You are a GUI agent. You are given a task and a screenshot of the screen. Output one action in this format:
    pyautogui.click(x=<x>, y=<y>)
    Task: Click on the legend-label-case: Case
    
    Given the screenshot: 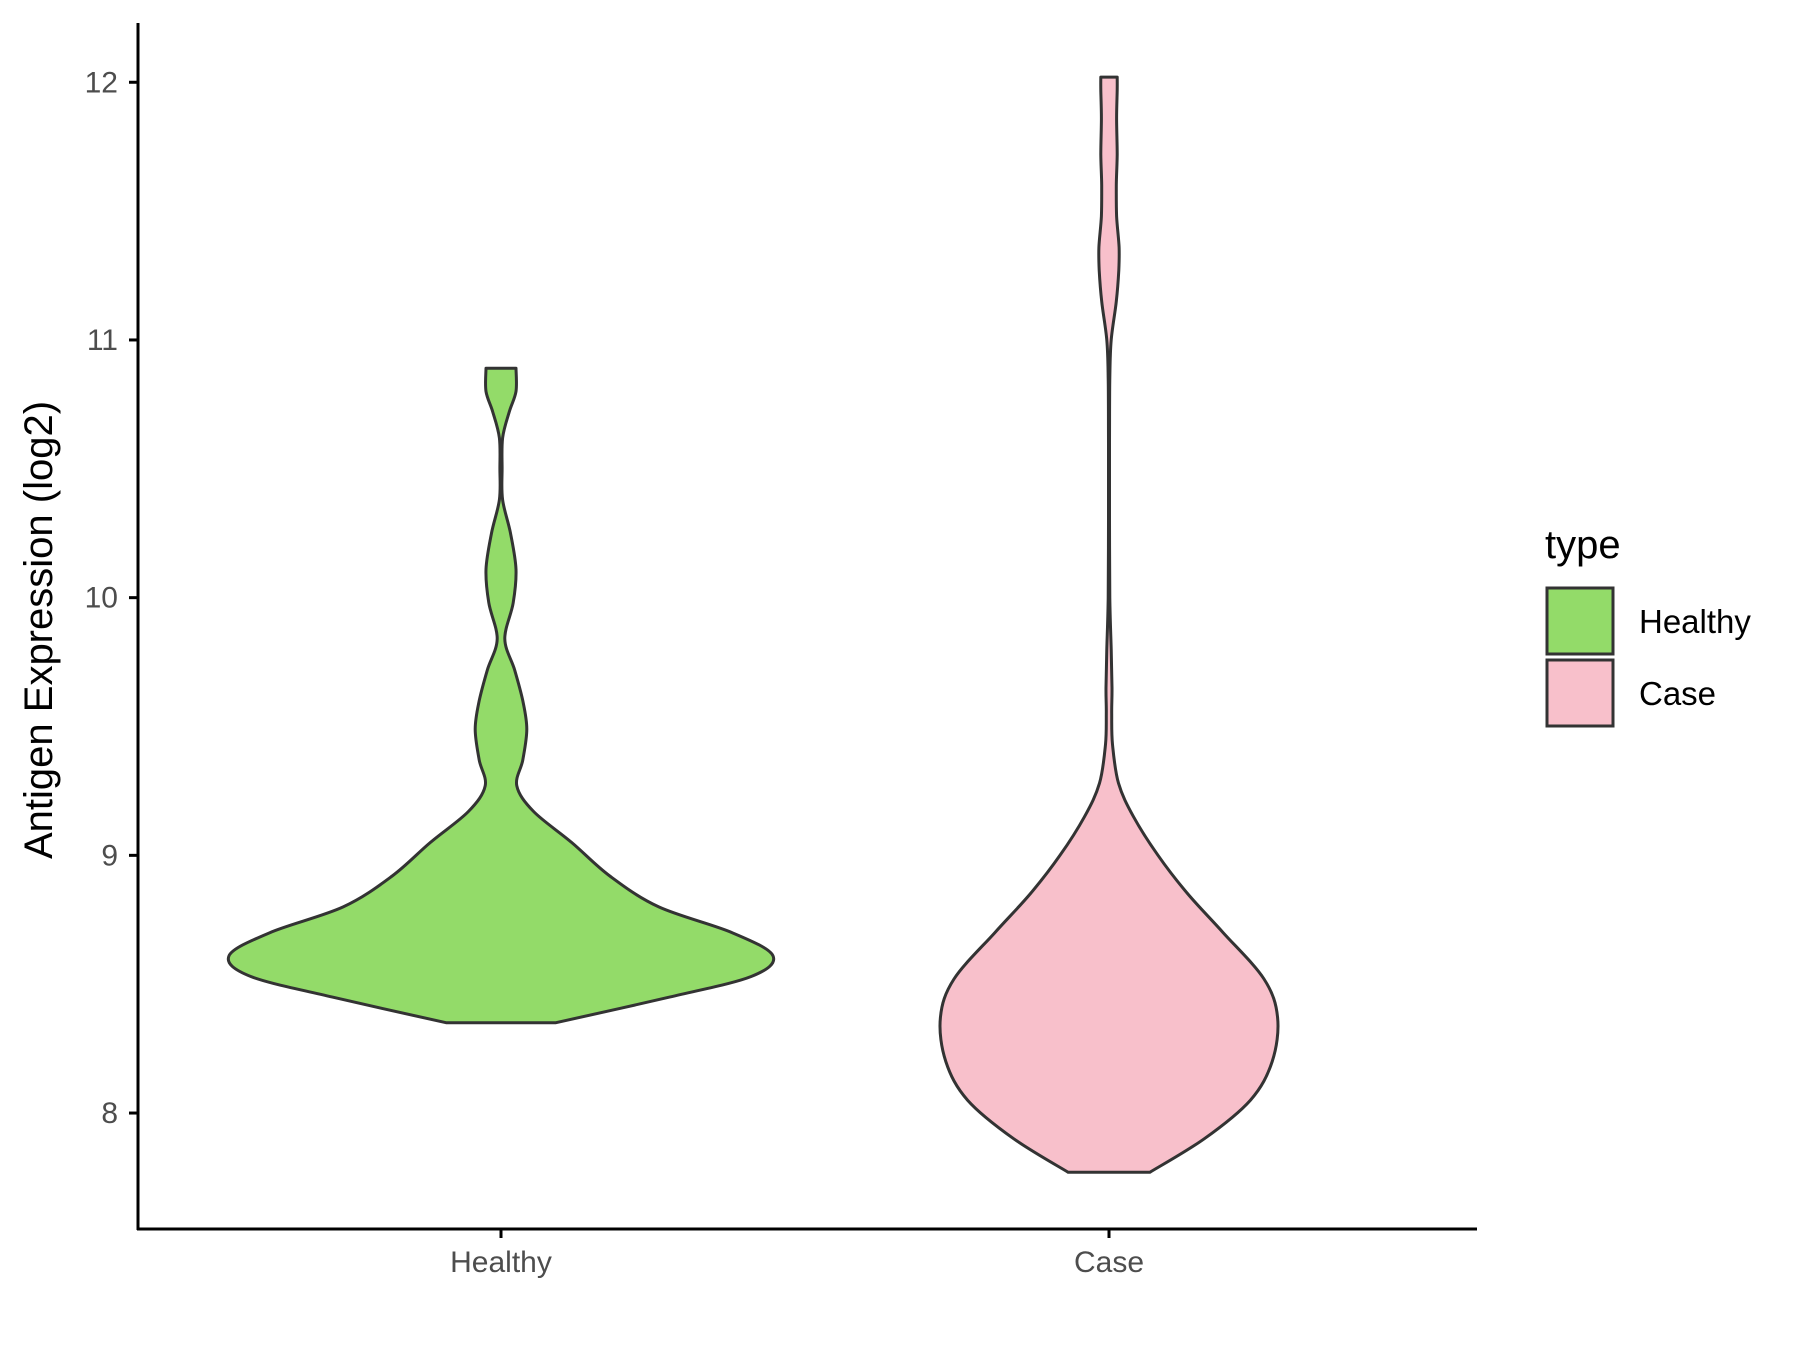 What is the action you would take?
    pyautogui.click(x=1677, y=693)
    